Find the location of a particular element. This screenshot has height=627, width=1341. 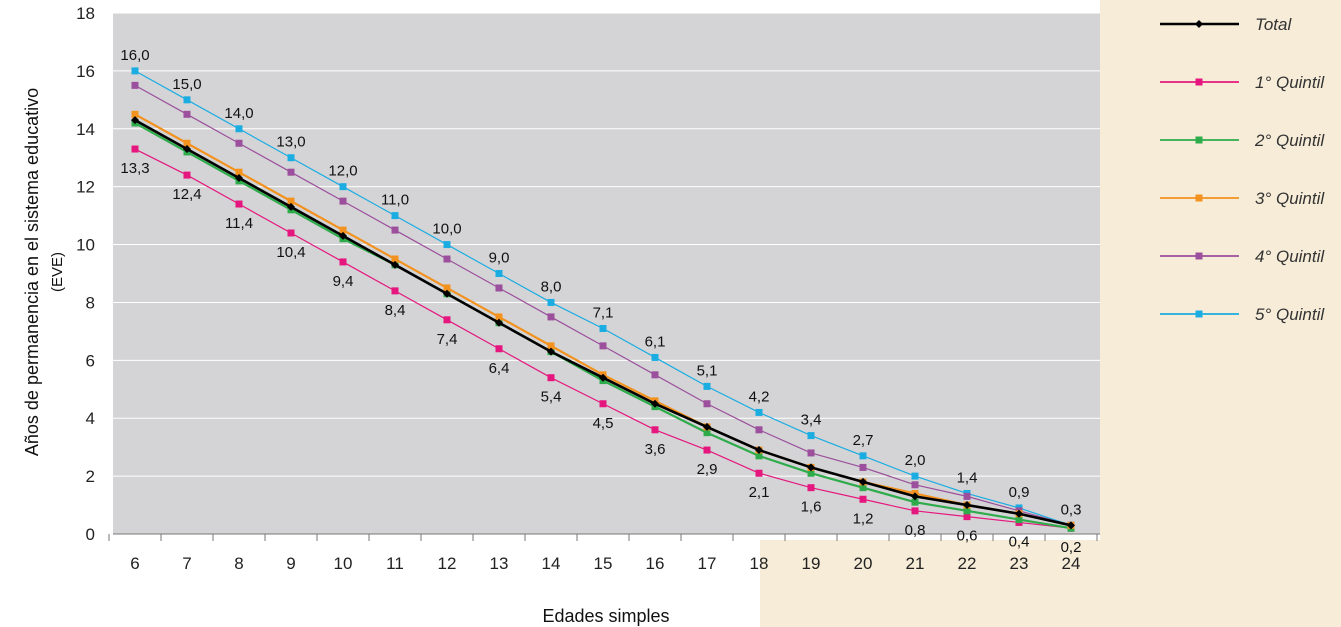

x-tick-label: 15 is located at coordinates (603, 563).